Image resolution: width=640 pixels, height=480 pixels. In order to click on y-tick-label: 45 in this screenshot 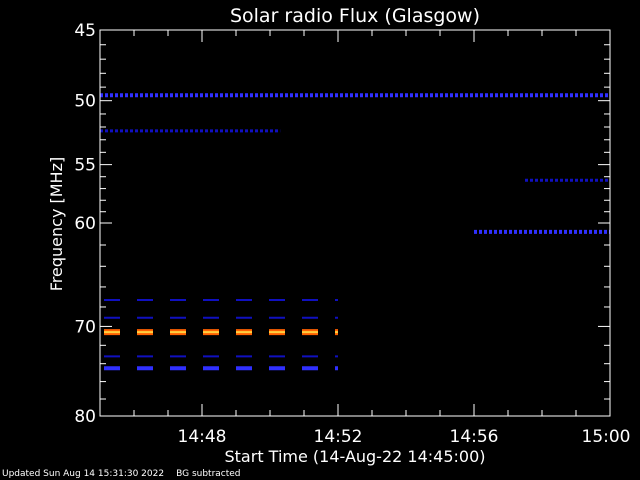, I will do `click(85, 31)`.